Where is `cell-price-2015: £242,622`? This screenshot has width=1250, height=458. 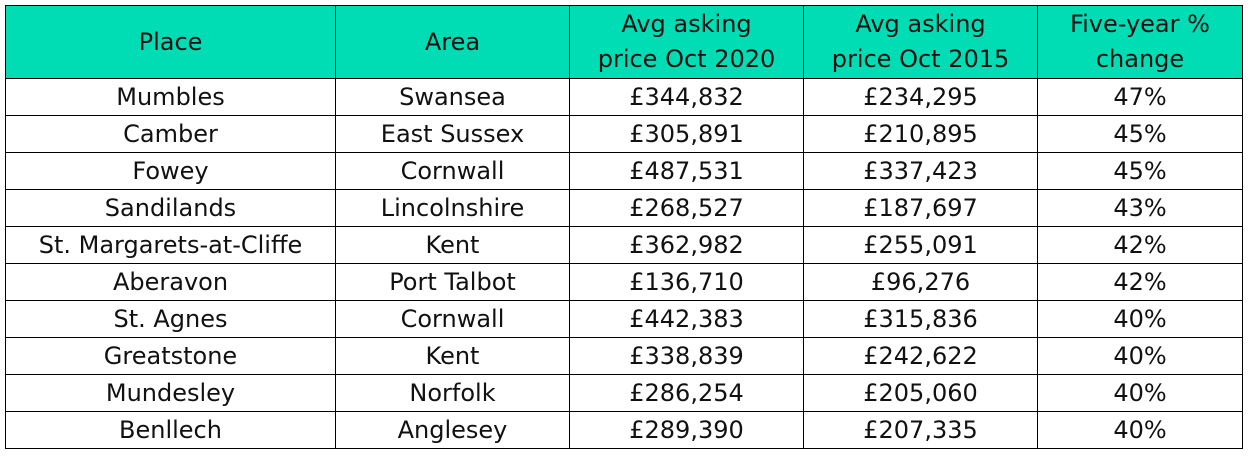 cell-price-2015: £242,622 is located at coordinates (920, 356).